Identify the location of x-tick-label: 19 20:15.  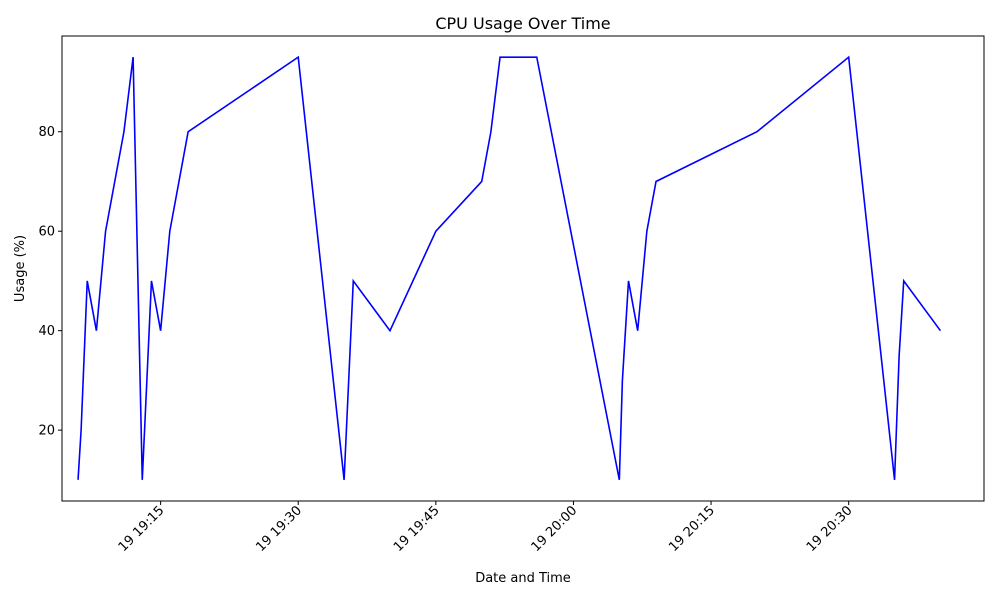
(692, 529).